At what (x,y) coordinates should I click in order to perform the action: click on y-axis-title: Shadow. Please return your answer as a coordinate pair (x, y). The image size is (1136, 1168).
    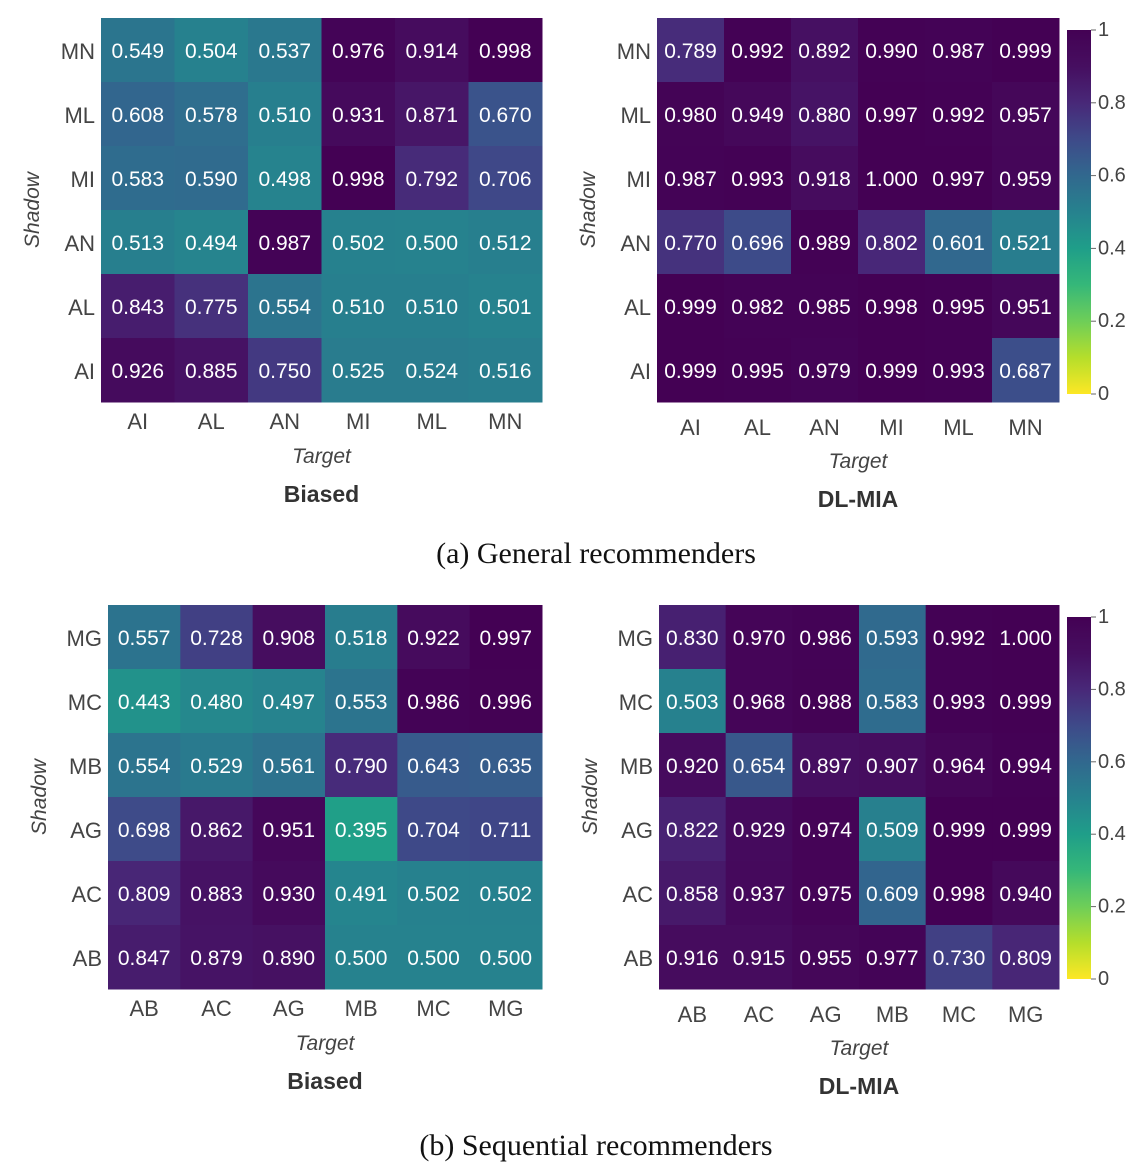
    Looking at the image, I should click on (590, 796).